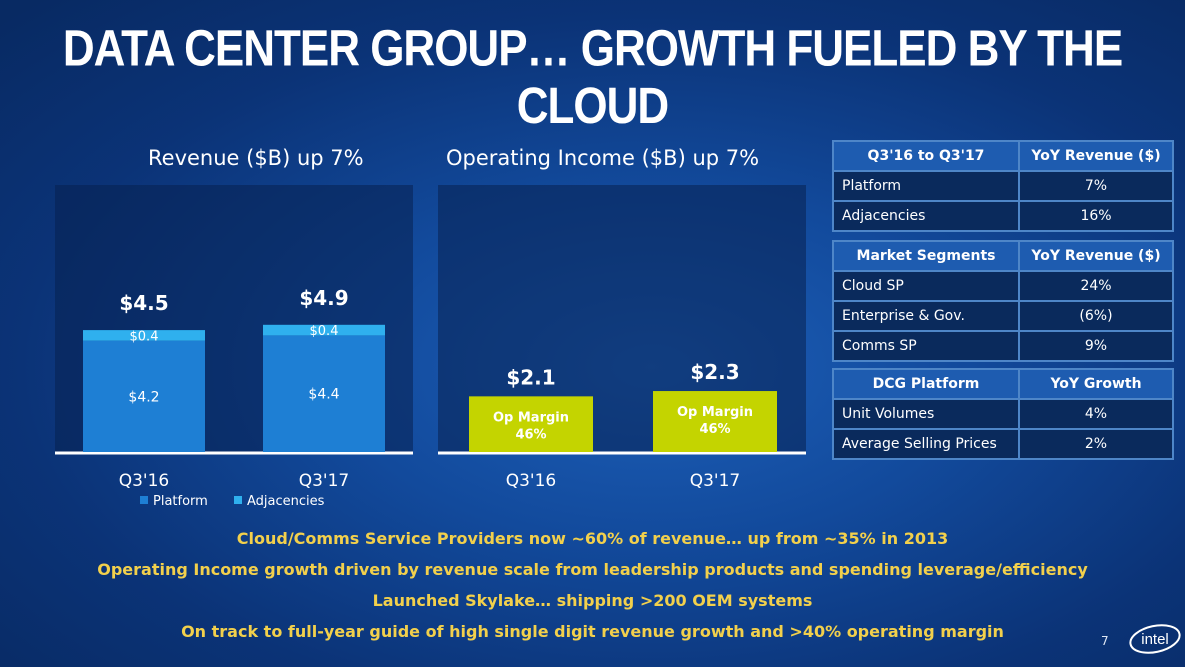 The height and width of the screenshot is (667, 1185). I want to click on table-header-cell: YoY Growth, so click(1096, 384).